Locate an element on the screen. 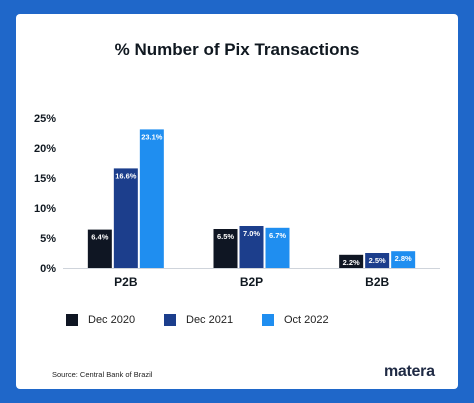 The height and width of the screenshot is (403, 474). y-tick-label: 25% is located at coordinates (45, 119).